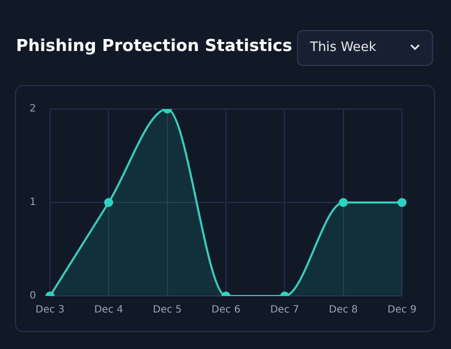 The height and width of the screenshot is (349, 451). What do you see at coordinates (109, 310) in the screenshot?
I see `x-tick-label: Dec 4` at bounding box center [109, 310].